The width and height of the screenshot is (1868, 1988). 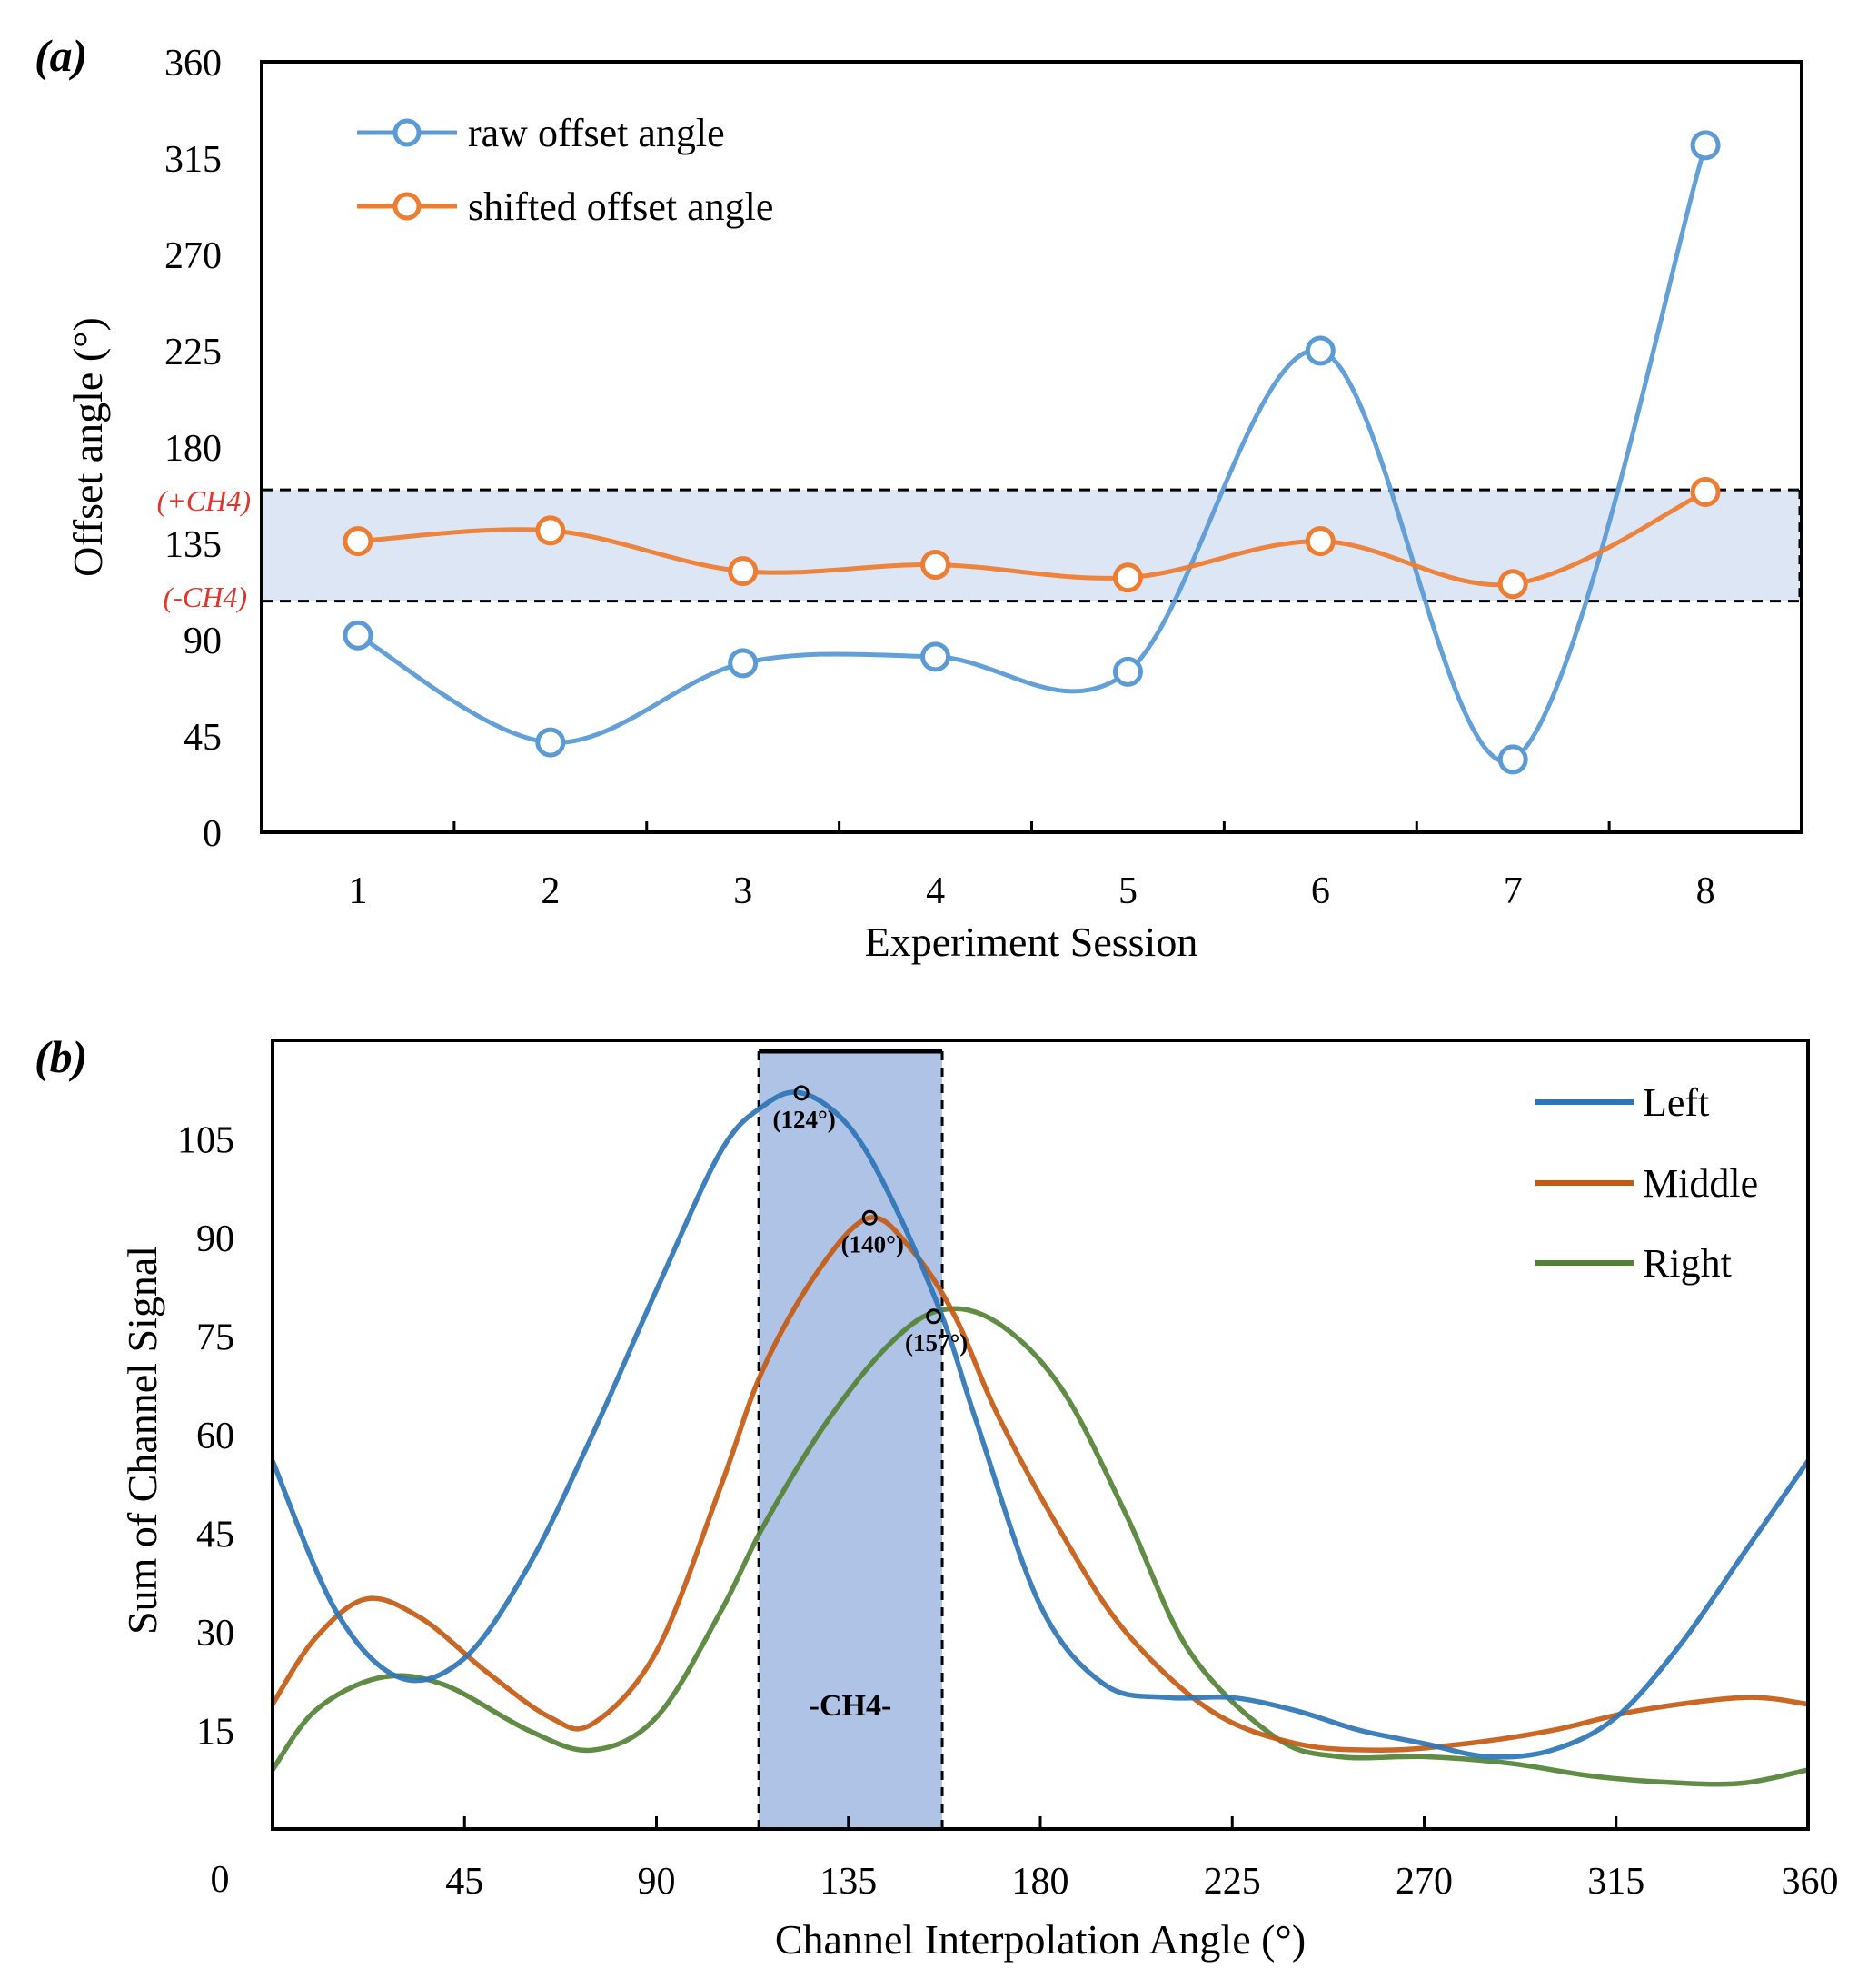 I want to click on x-tick-label: 315, so click(x=1616, y=1882).